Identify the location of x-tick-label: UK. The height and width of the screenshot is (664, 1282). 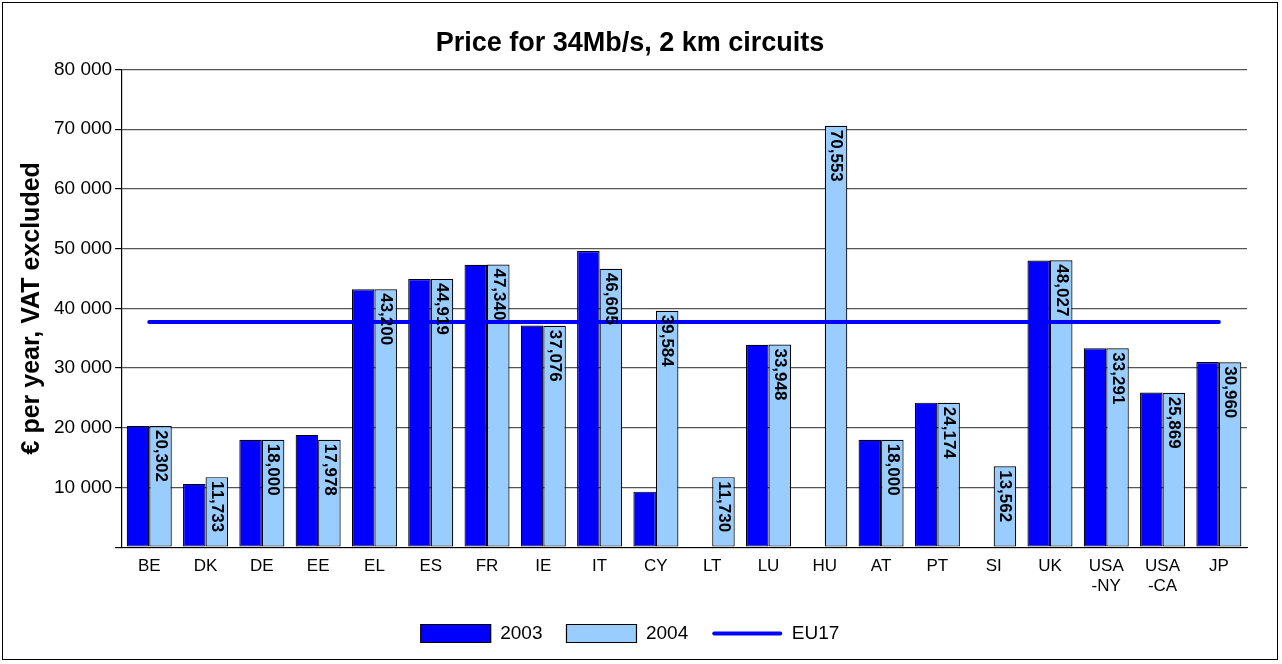
(1050, 566).